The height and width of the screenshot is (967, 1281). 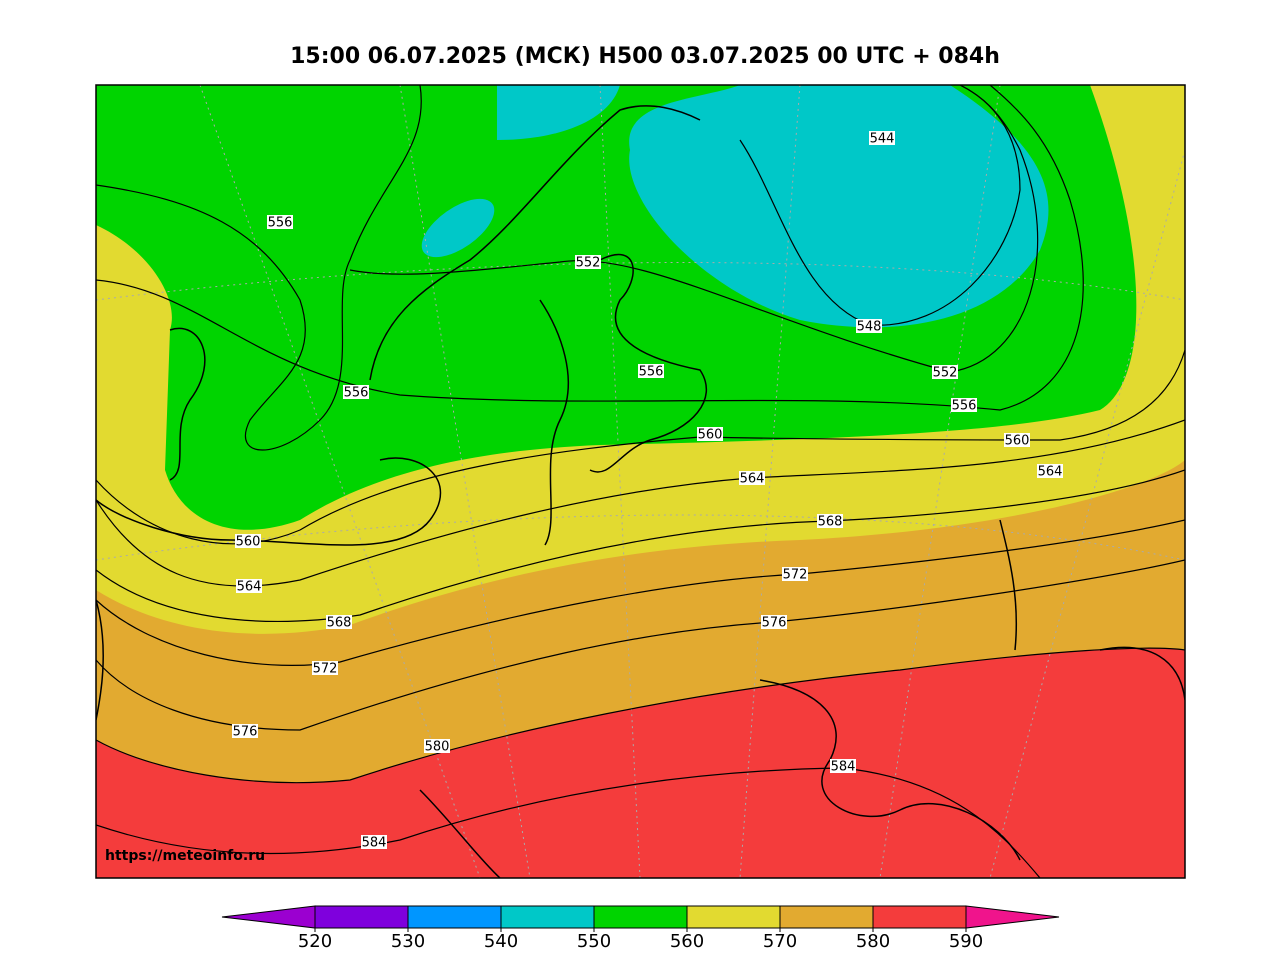 What do you see at coordinates (966, 941) in the screenshot?
I see `colorbar-tick-label: 590` at bounding box center [966, 941].